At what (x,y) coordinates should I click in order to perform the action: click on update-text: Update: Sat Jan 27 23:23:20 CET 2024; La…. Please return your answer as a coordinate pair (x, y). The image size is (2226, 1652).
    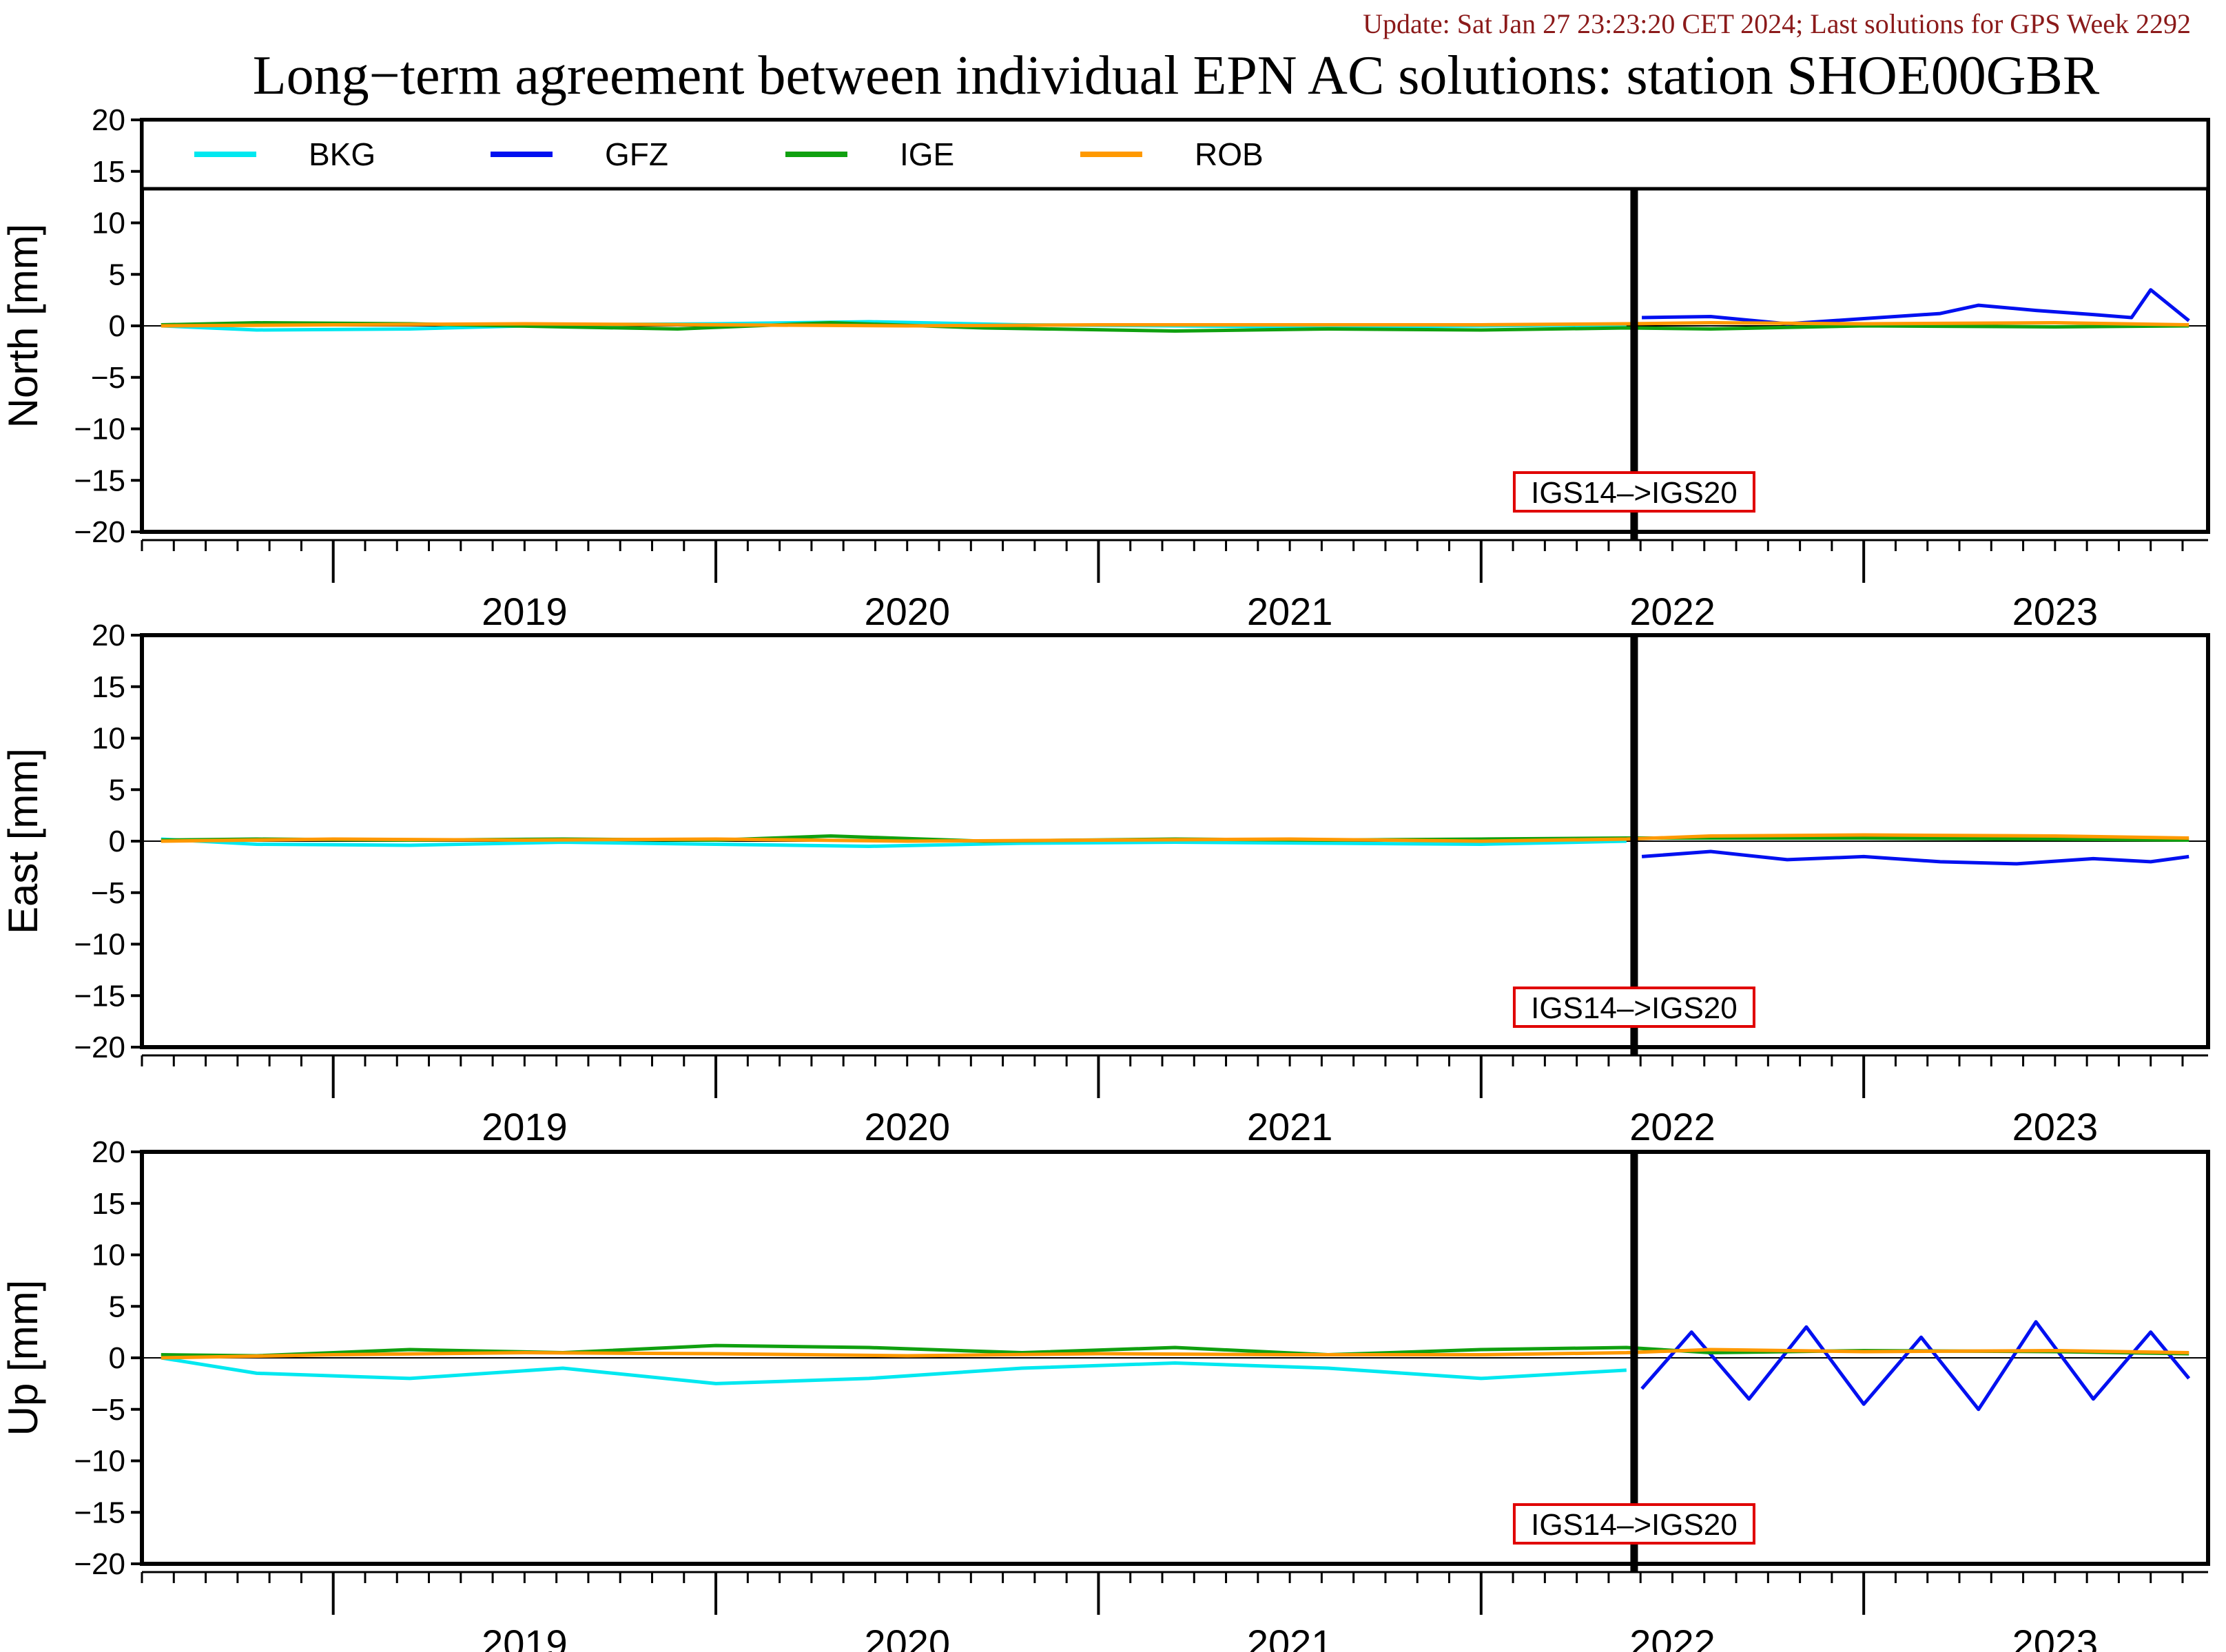
    Looking at the image, I should click on (1777, 23).